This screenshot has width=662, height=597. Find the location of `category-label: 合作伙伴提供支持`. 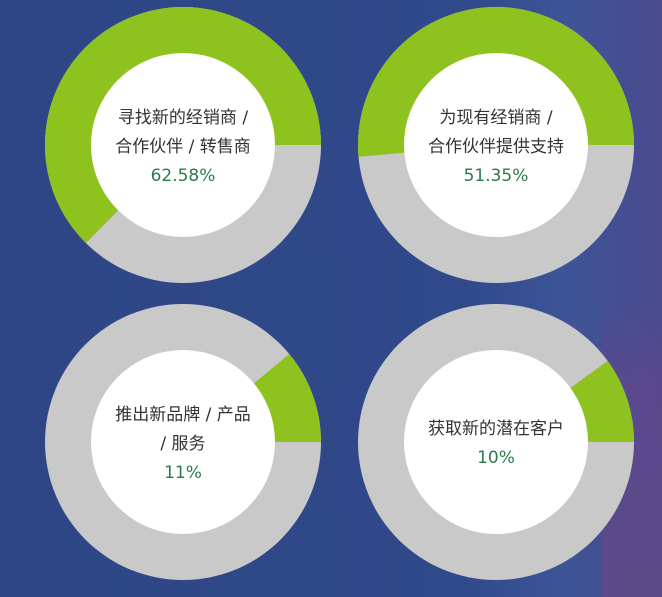

category-label: 合作伙伴提供支持 is located at coordinates (496, 146).